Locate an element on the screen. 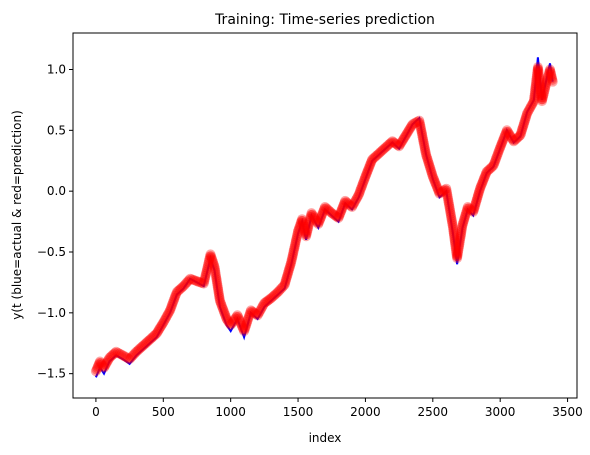 This screenshot has height=455, width=590. x-tick-label: 1000 is located at coordinates (230, 412).